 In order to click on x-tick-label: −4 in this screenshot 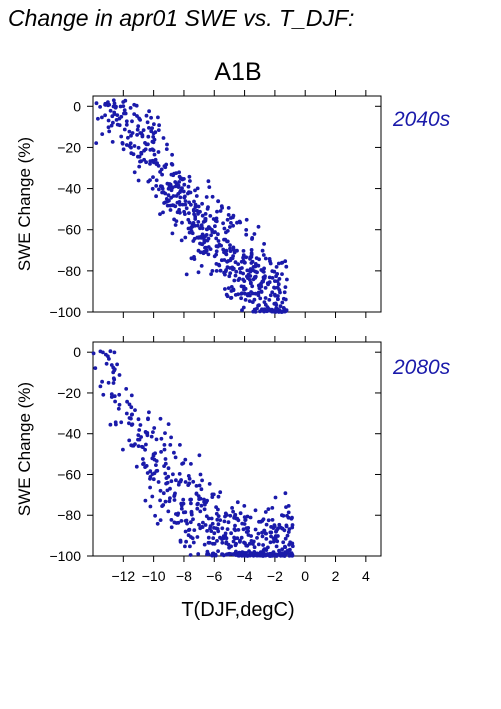, I will do `click(245, 576)`.